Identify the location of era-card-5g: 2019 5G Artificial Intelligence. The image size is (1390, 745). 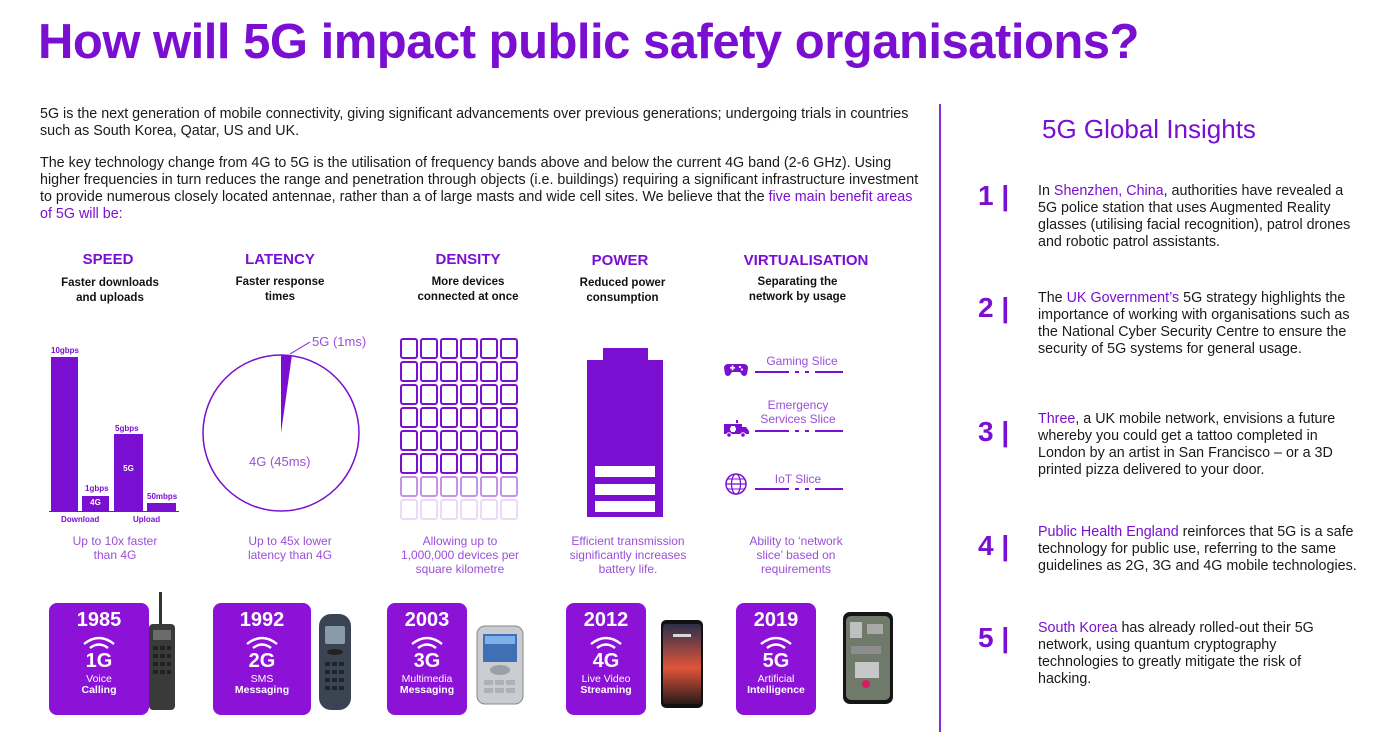
(776, 659).